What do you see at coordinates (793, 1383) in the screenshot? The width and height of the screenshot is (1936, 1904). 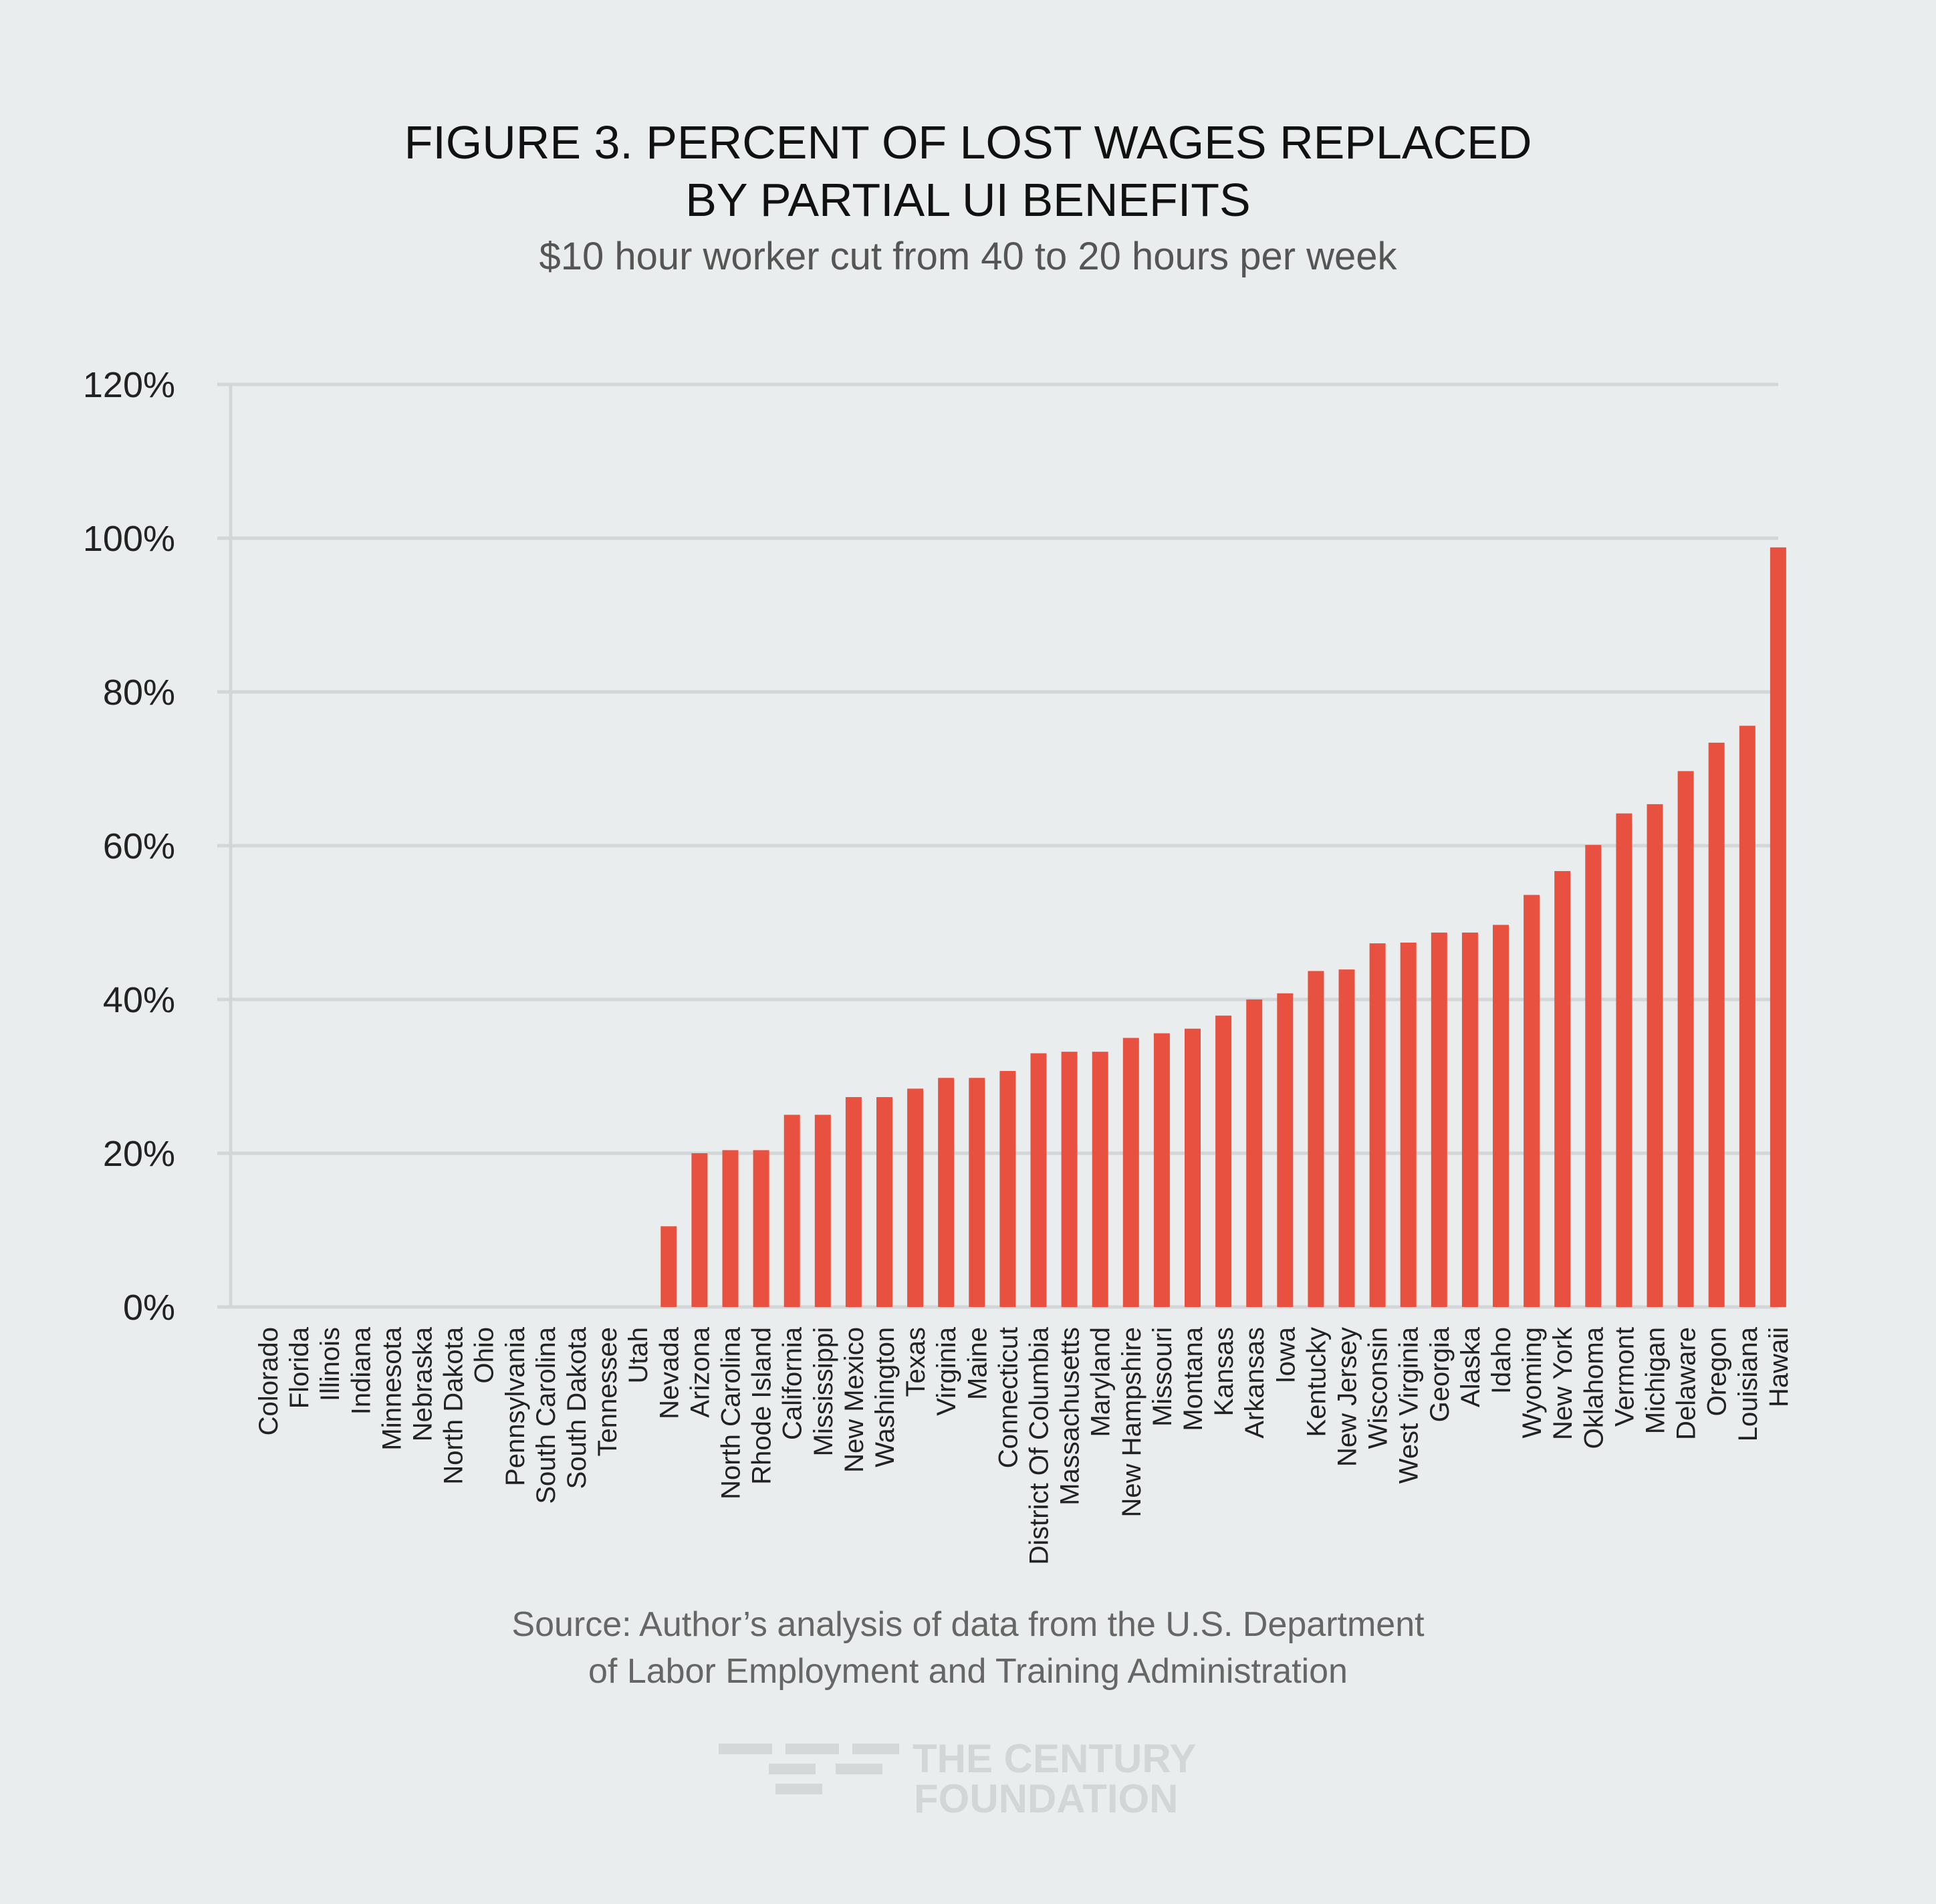 I see `x-tick-label: California` at bounding box center [793, 1383].